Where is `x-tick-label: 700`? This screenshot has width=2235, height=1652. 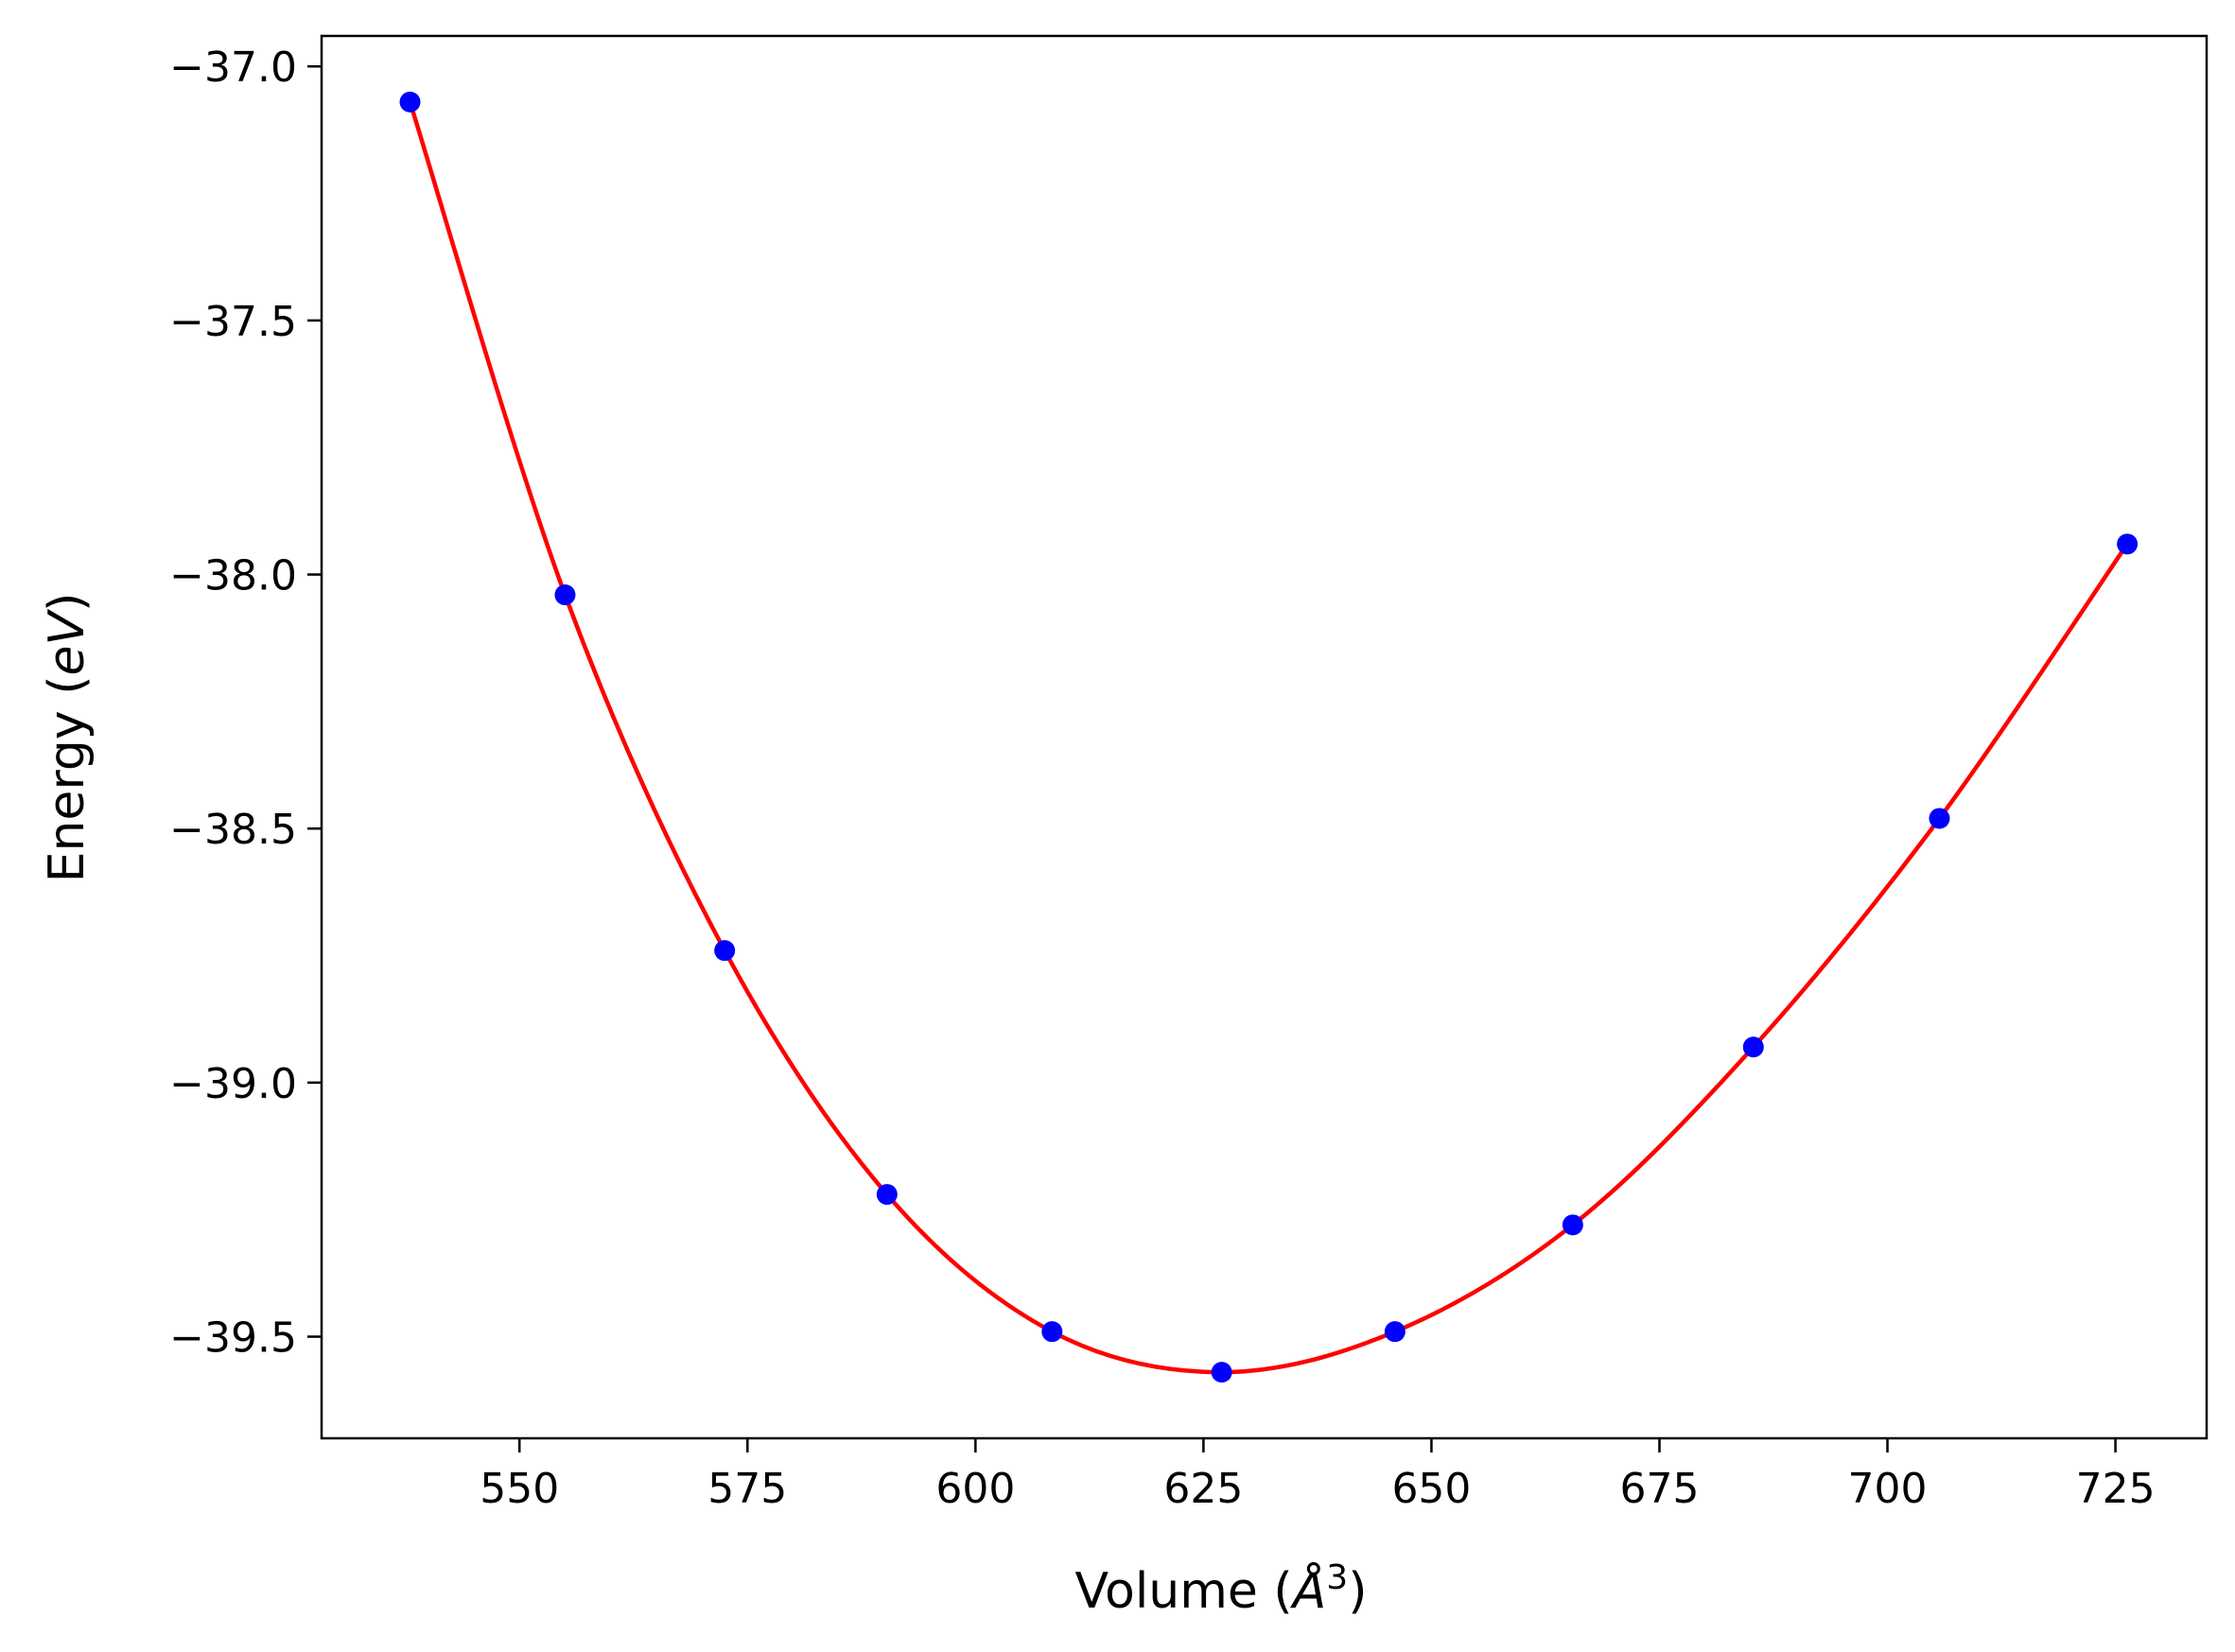
x-tick-label: 700 is located at coordinates (1888, 1489).